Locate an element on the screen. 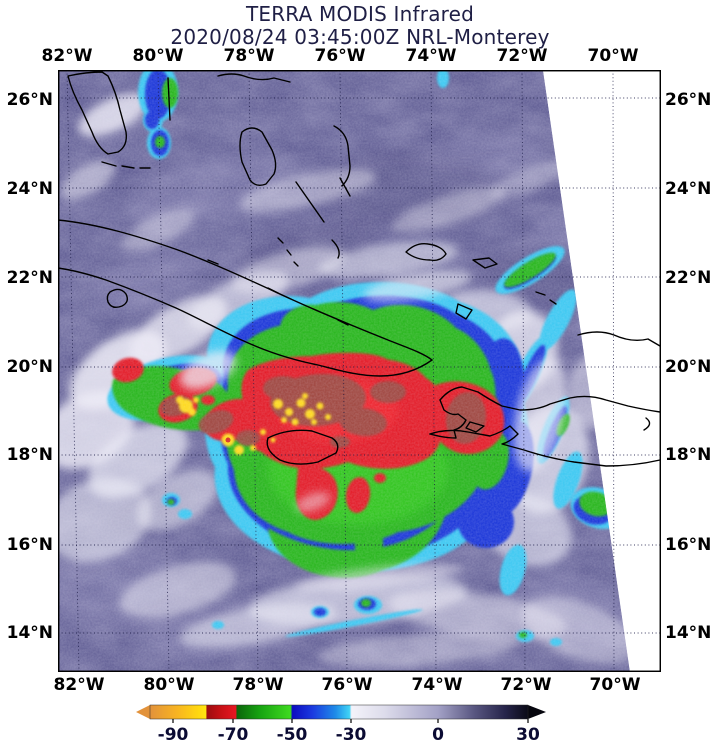 This screenshot has width=720, height=745. lon-label-bottom: 74°W is located at coordinates (437, 685).